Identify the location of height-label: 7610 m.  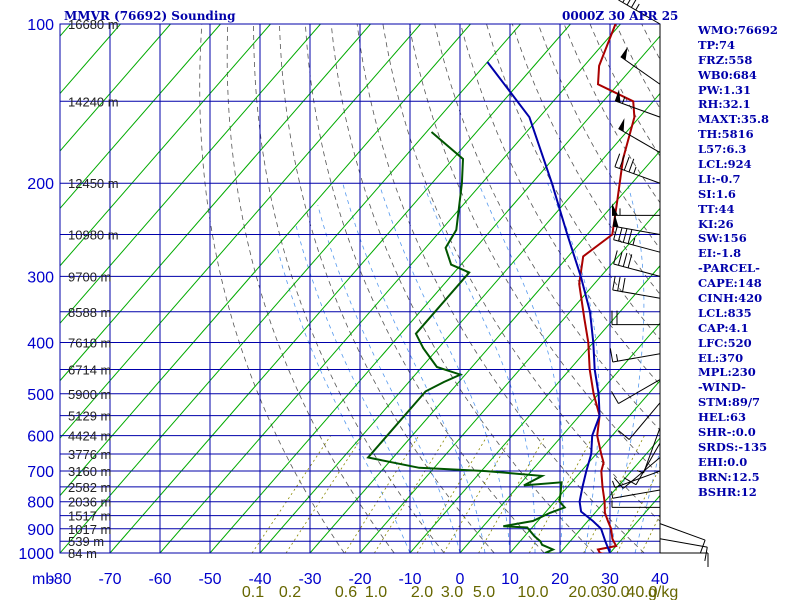
(89, 342).